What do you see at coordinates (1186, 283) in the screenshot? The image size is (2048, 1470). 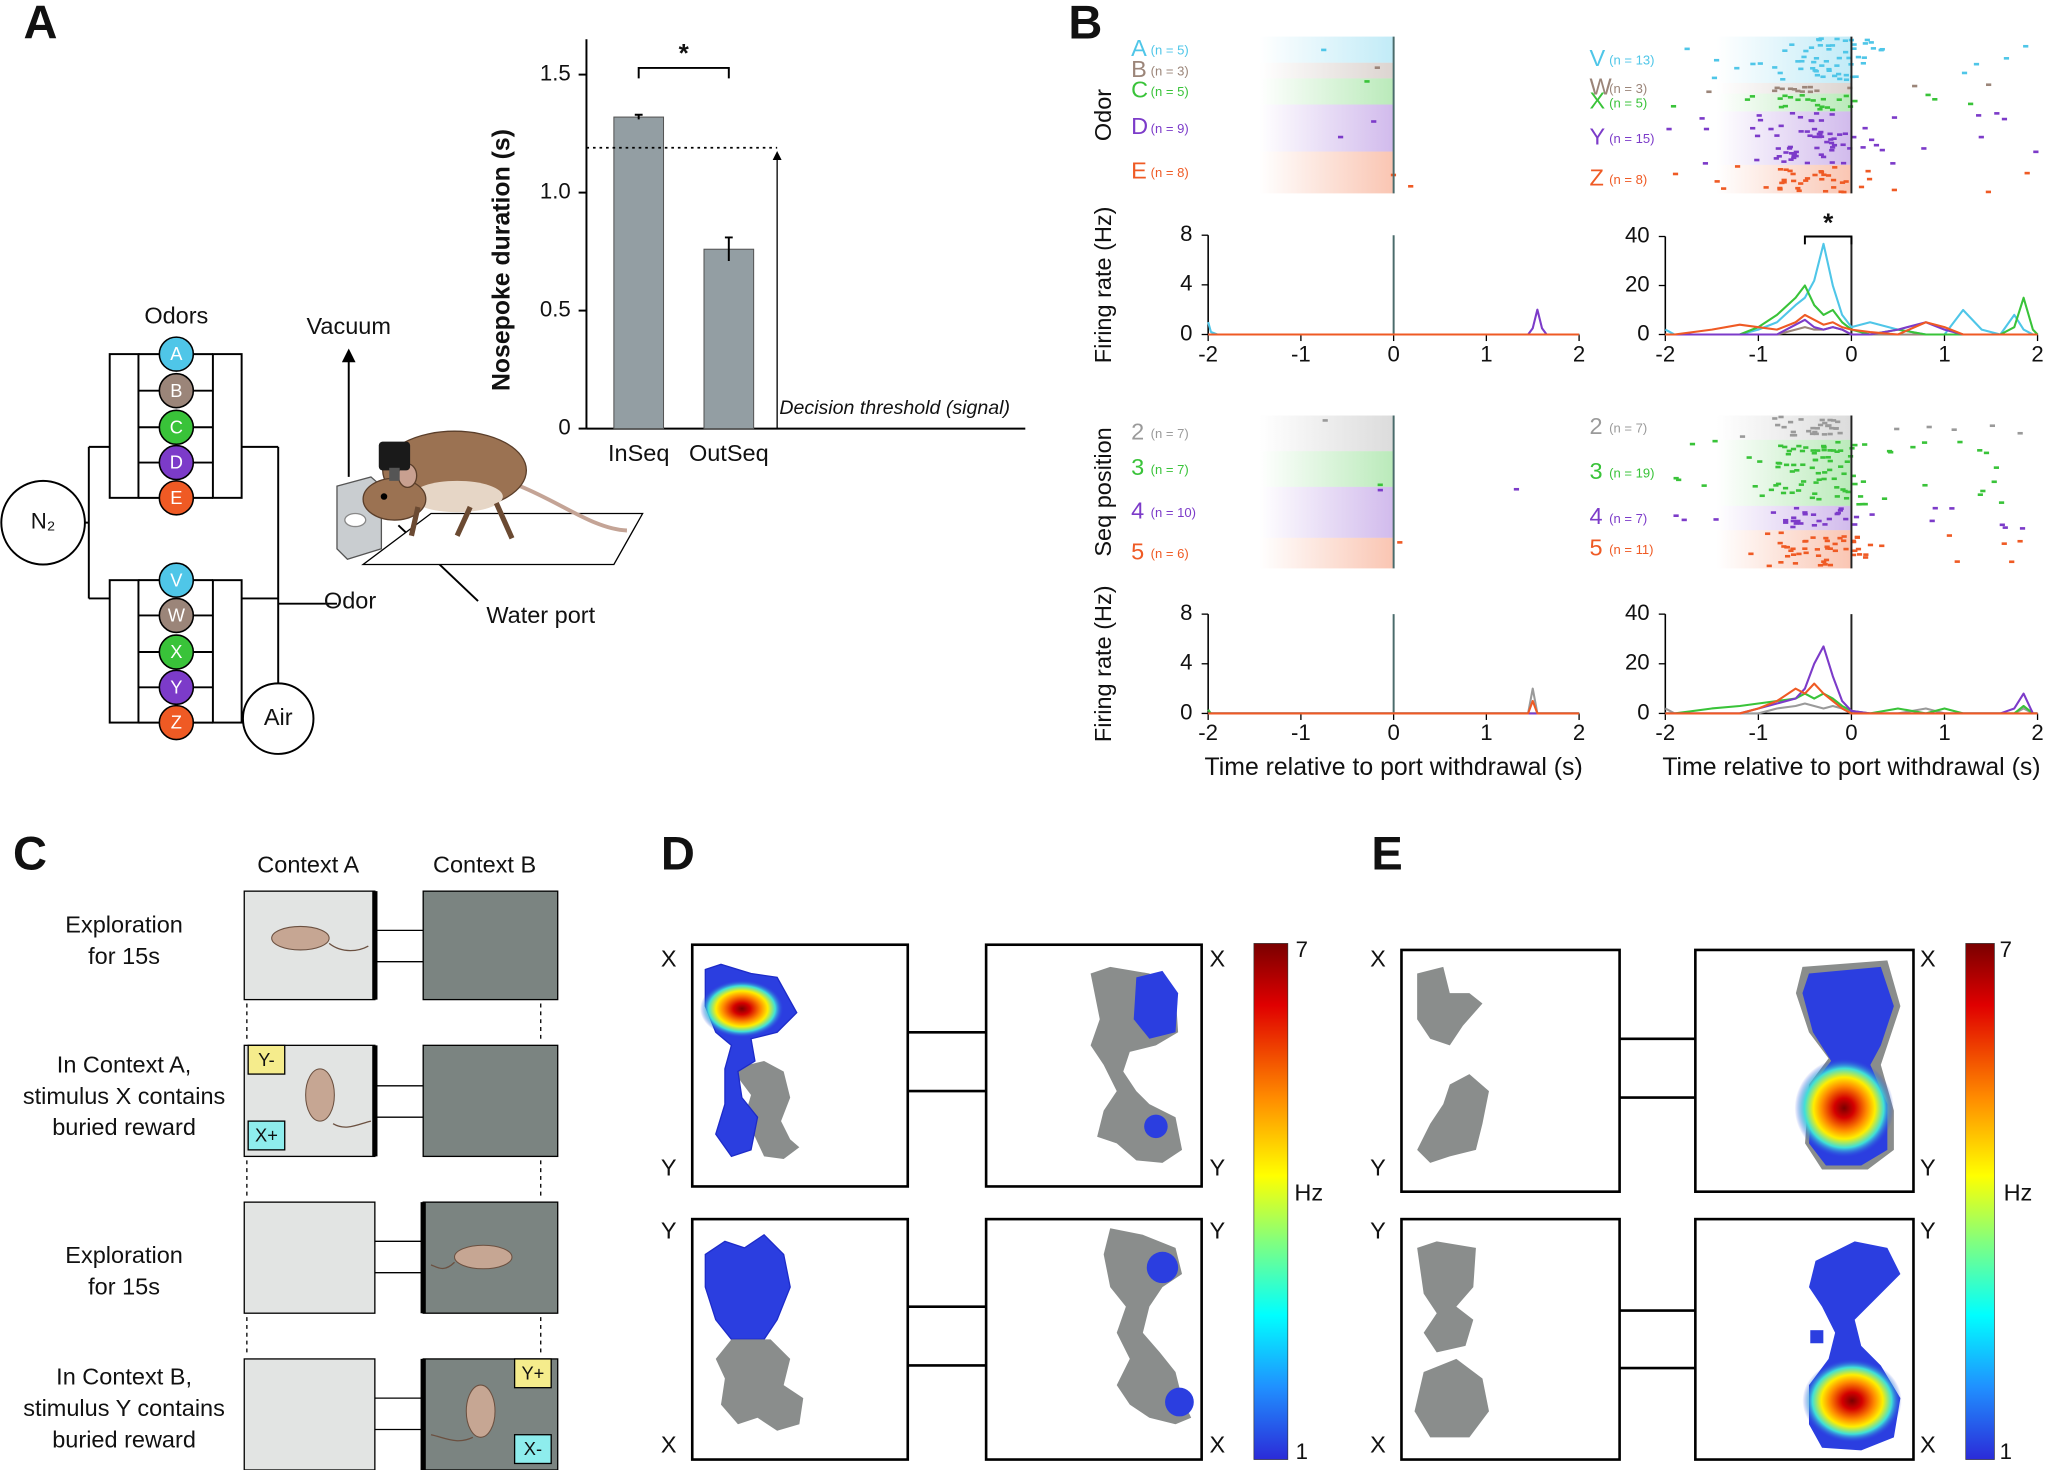 I see `y-tick-label: 4` at bounding box center [1186, 283].